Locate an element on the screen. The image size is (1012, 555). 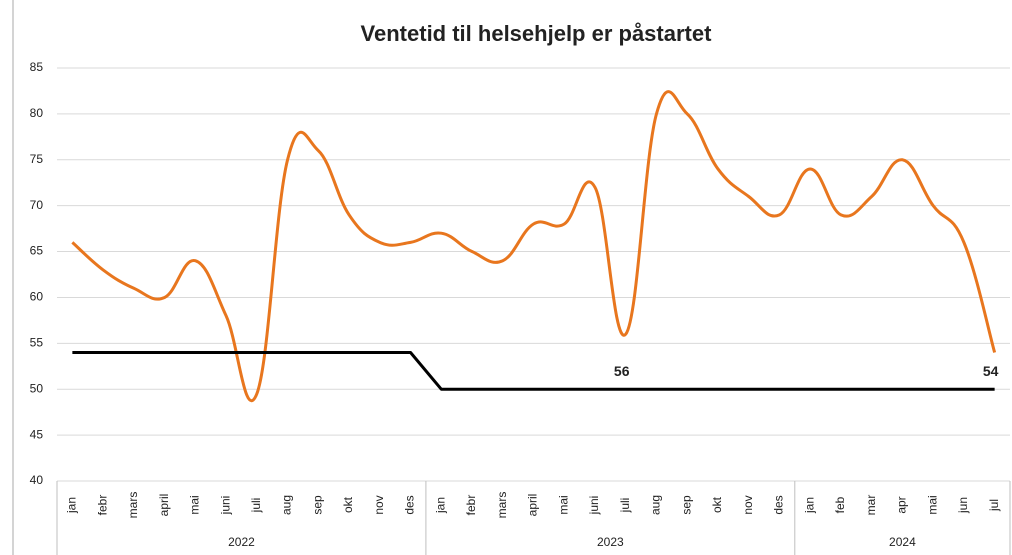
x-tick-label: jul is located at coordinates (994, 505).